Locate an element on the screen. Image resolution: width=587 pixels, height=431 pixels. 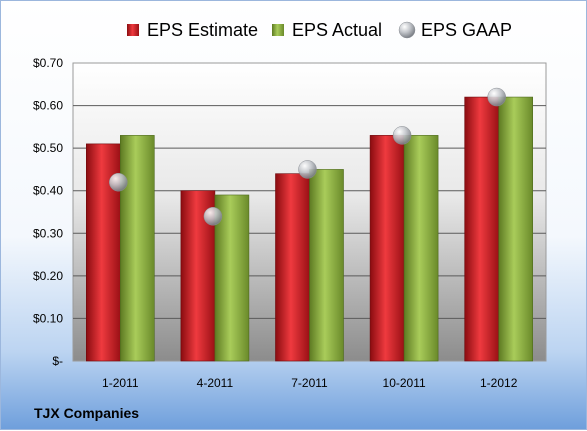
company-label: TJX Companies is located at coordinates (86, 413).